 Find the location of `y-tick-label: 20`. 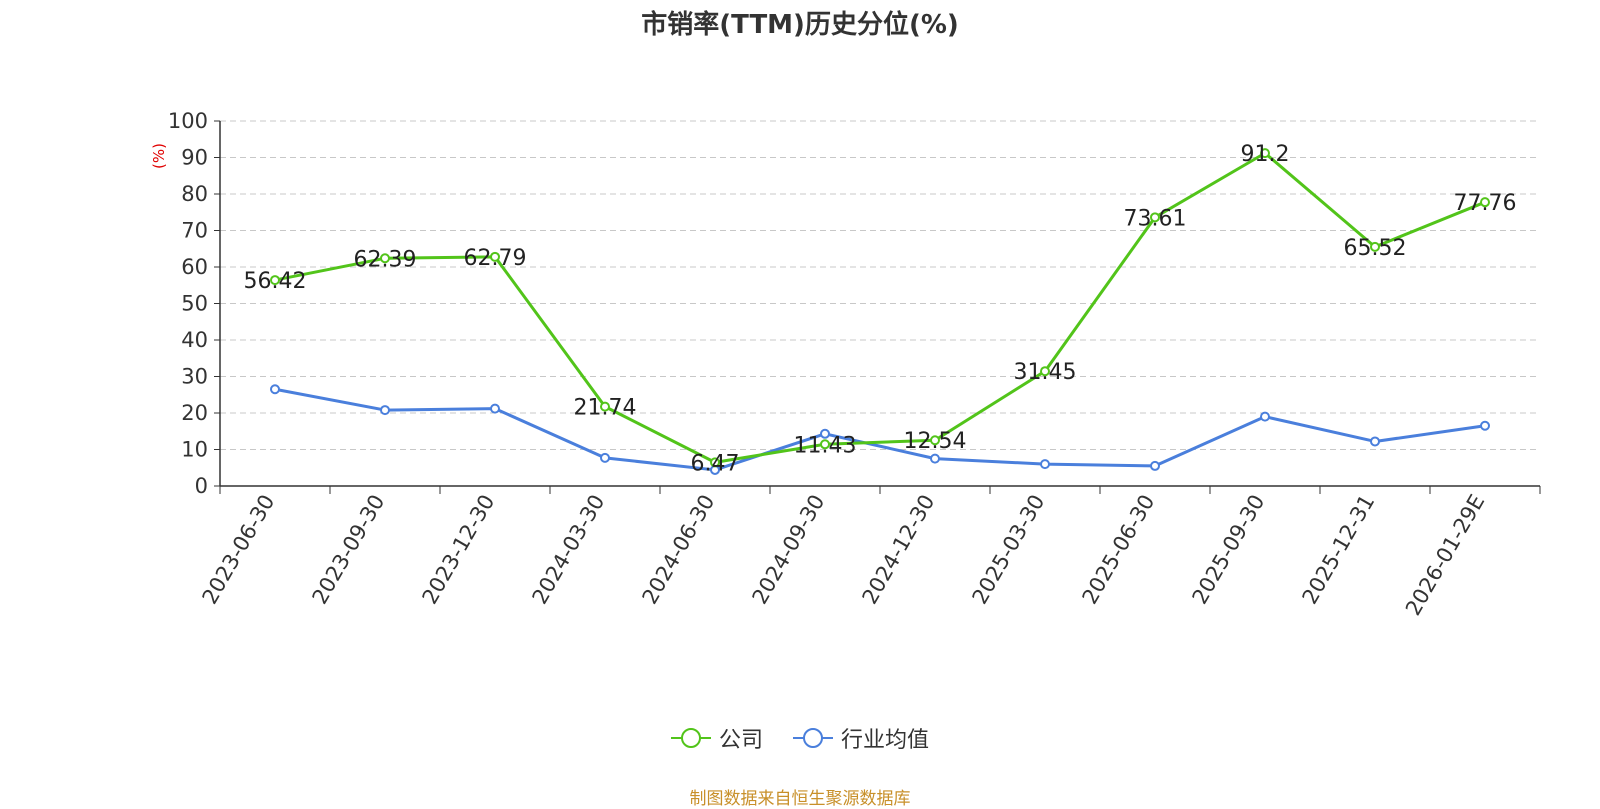

y-tick-label: 20 is located at coordinates (194, 413).